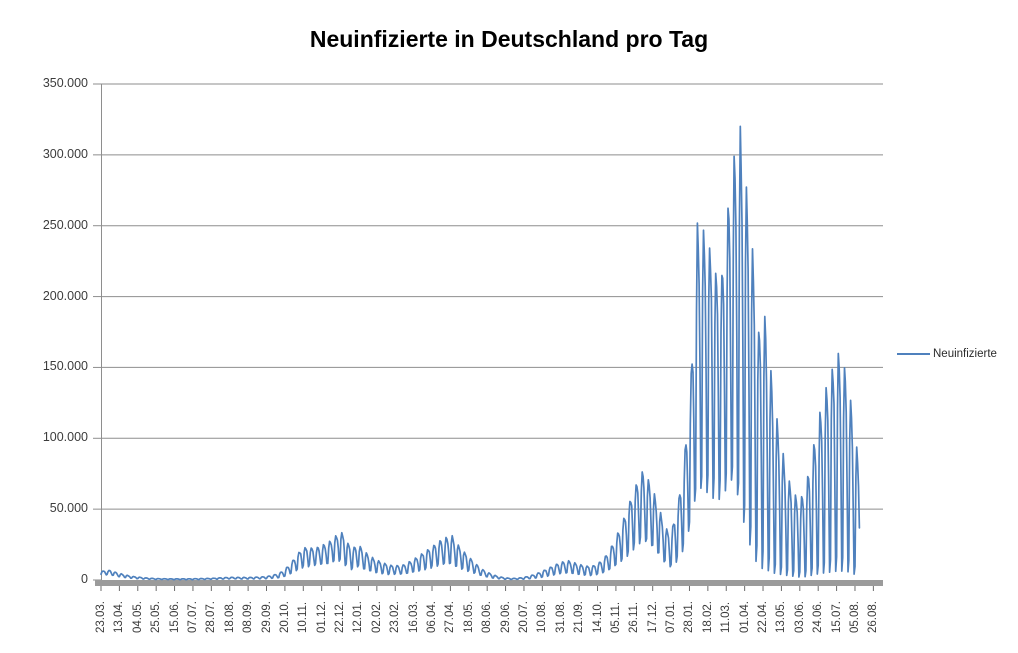 This screenshot has height=653, width=1018. What do you see at coordinates (119, 617) in the screenshot?
I see `x-axis-tick-label: 13.04.` at bounding box center [119, 617].